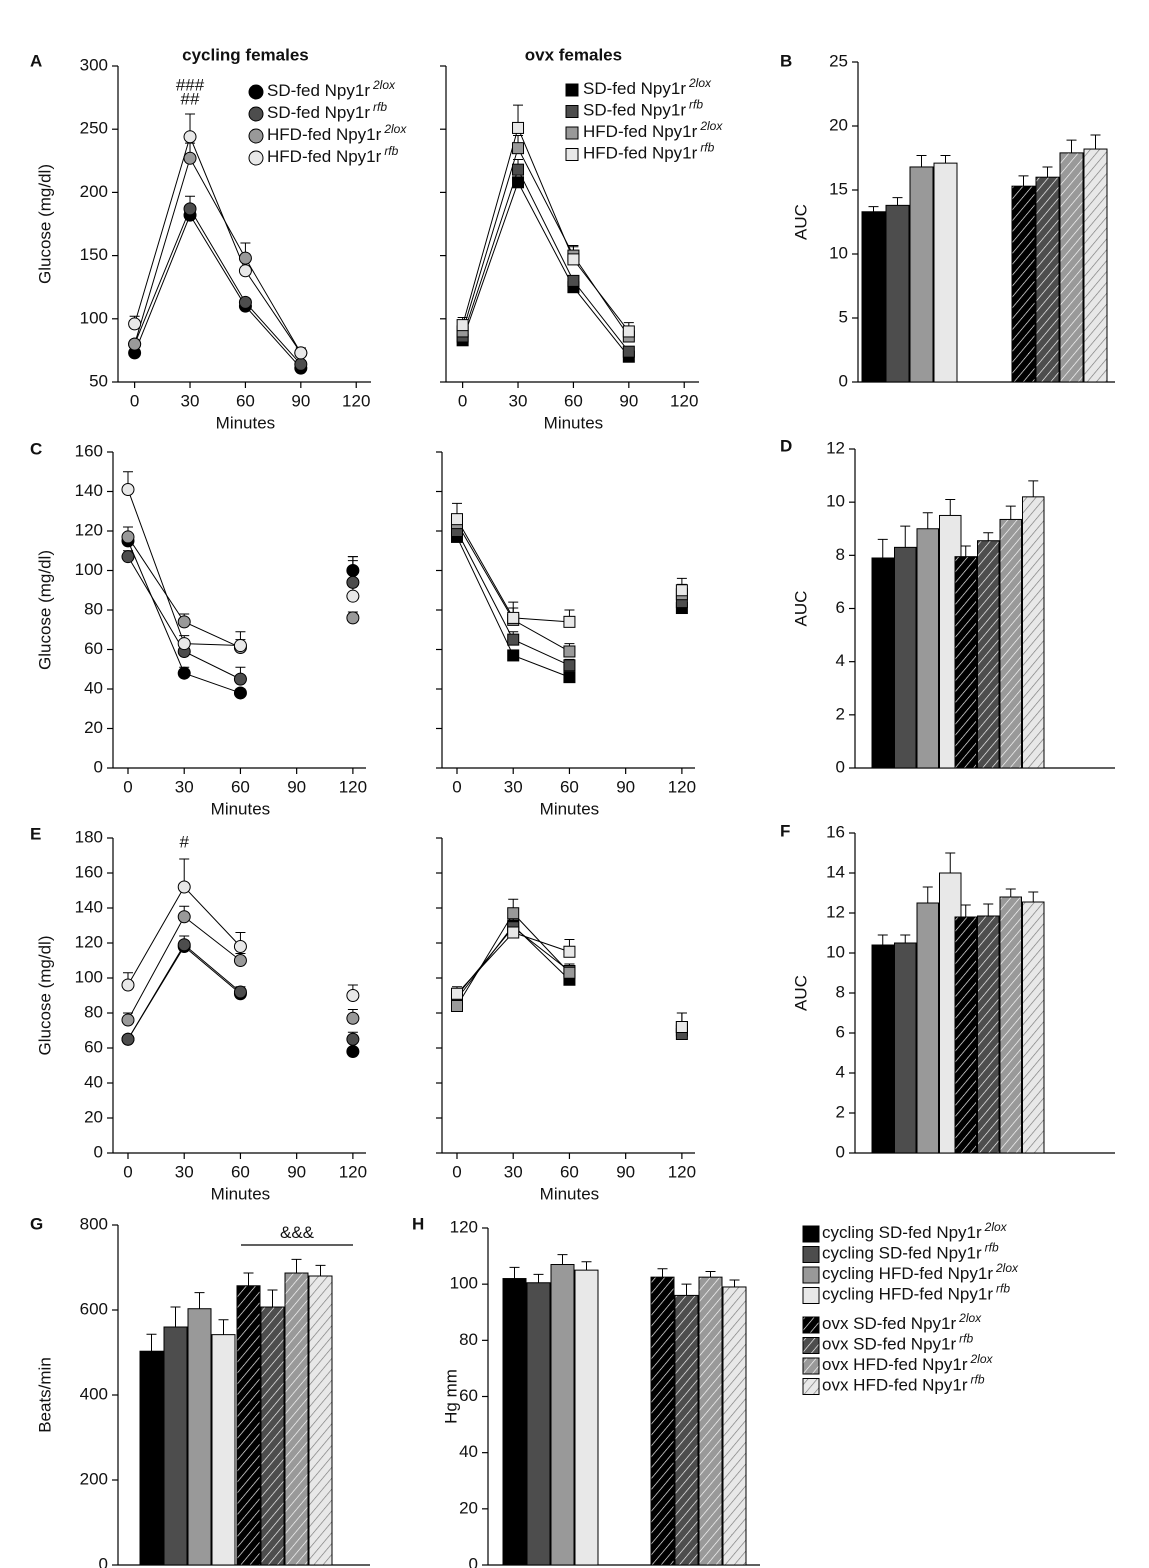  Describe the element at coordinates (907, 1273) in the screenshot. I see `legend-name: cycling HFD-fed Npy1r` at that location.